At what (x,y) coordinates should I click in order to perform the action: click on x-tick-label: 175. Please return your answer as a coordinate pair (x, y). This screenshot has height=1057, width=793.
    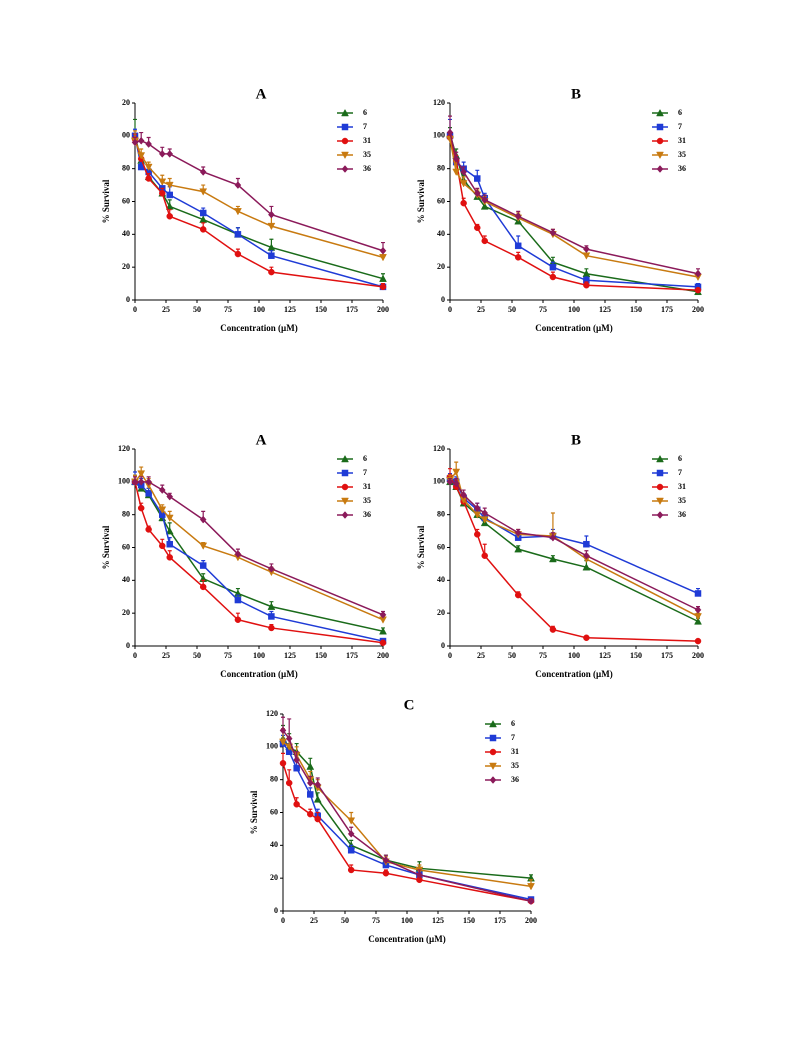
    Looking at the image, I should click on (500, 920).